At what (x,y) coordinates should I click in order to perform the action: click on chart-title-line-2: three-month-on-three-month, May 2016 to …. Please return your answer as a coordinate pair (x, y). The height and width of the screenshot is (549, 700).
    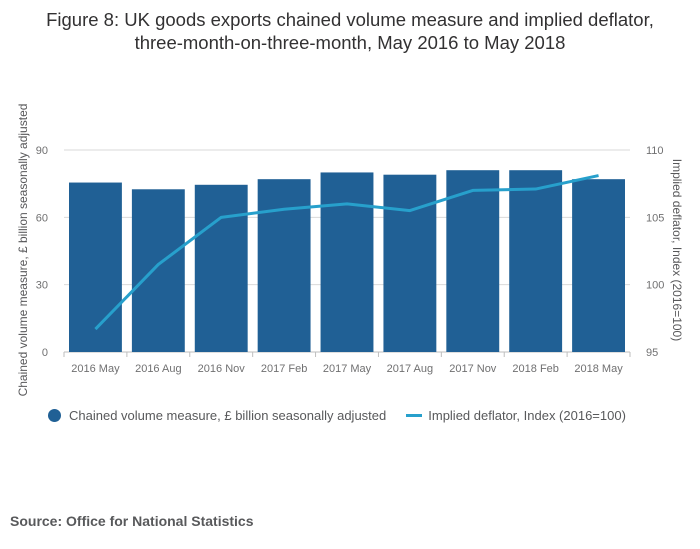
    Looking at the image, I should click on (350, 42).